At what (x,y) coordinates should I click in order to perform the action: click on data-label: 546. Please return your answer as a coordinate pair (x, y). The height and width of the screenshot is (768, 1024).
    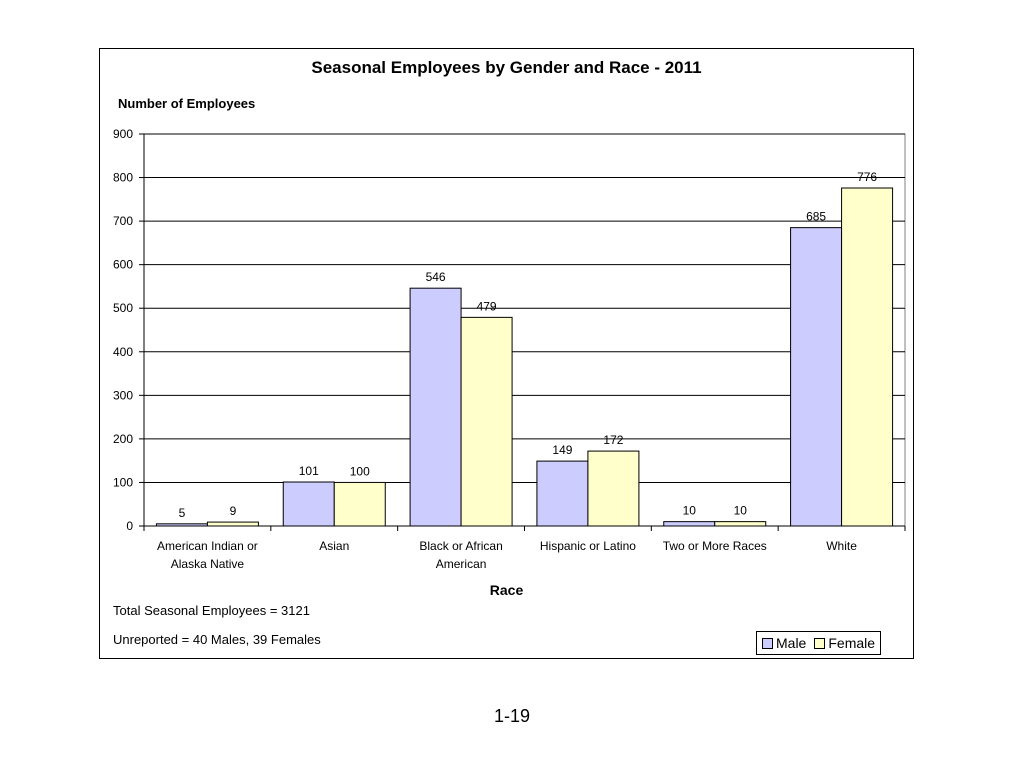
    Looking at the image, I should click on (436, 277).